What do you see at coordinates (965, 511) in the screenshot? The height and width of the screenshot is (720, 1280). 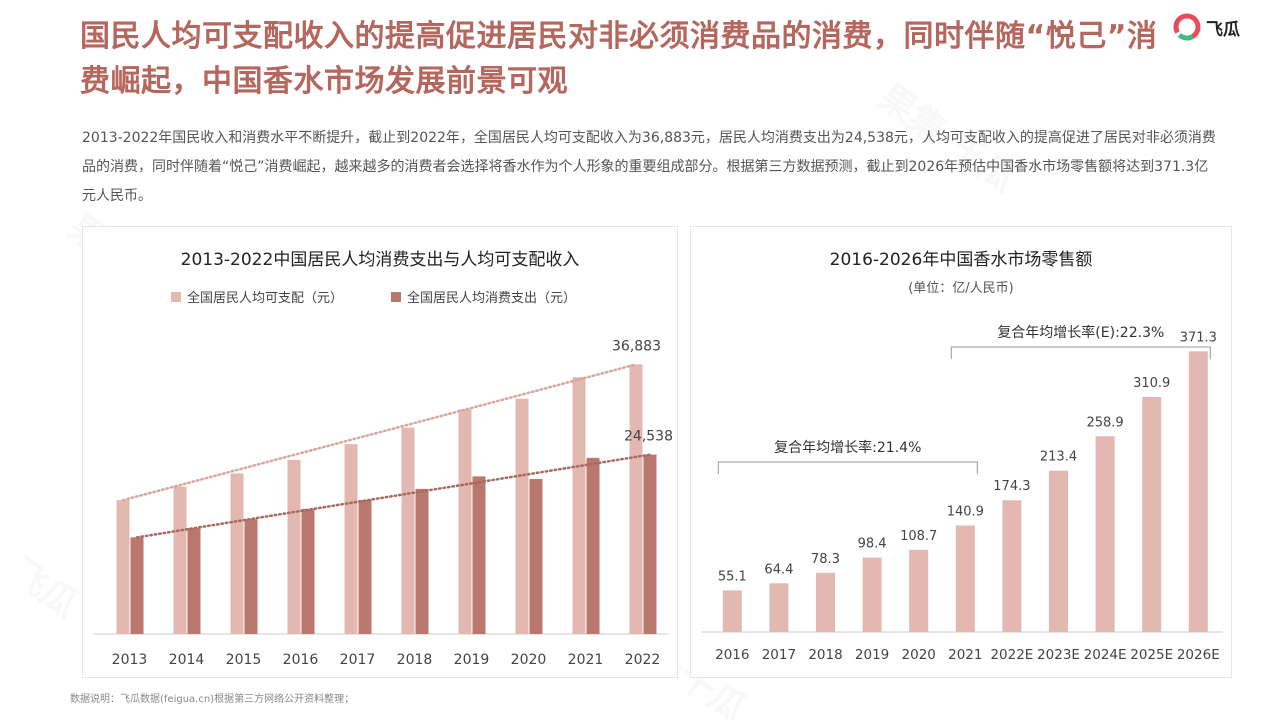 I see `data-label: 140.9` at bounding box center [965, 511].